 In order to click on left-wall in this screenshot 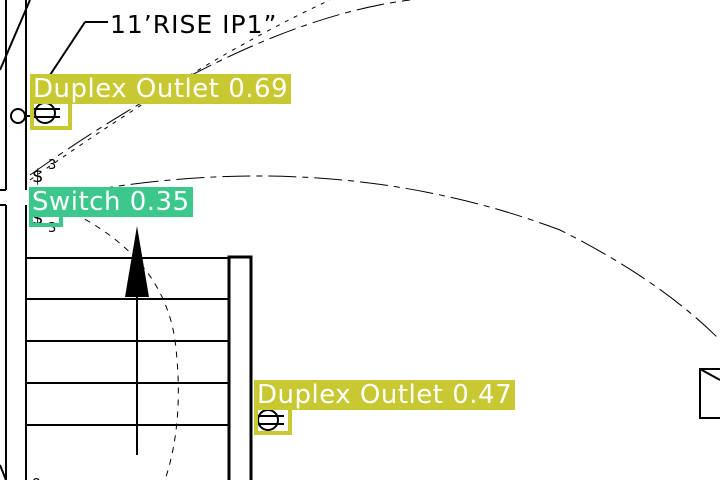, I will do `click(13, 240)`.